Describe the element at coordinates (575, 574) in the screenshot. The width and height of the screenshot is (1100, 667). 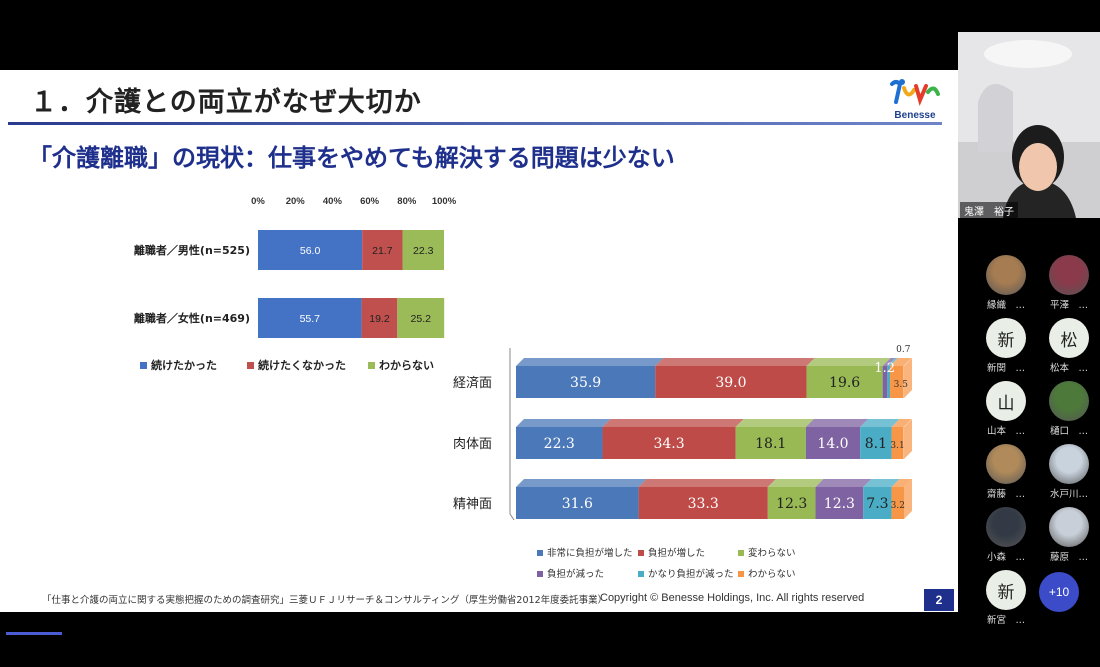
I see `legend-label: 負担が減った` at that location.